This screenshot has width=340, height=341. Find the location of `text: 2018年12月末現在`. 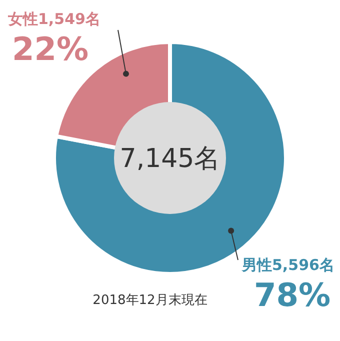

text: 2018年12月末現在 is located at coordinates (150, 300).